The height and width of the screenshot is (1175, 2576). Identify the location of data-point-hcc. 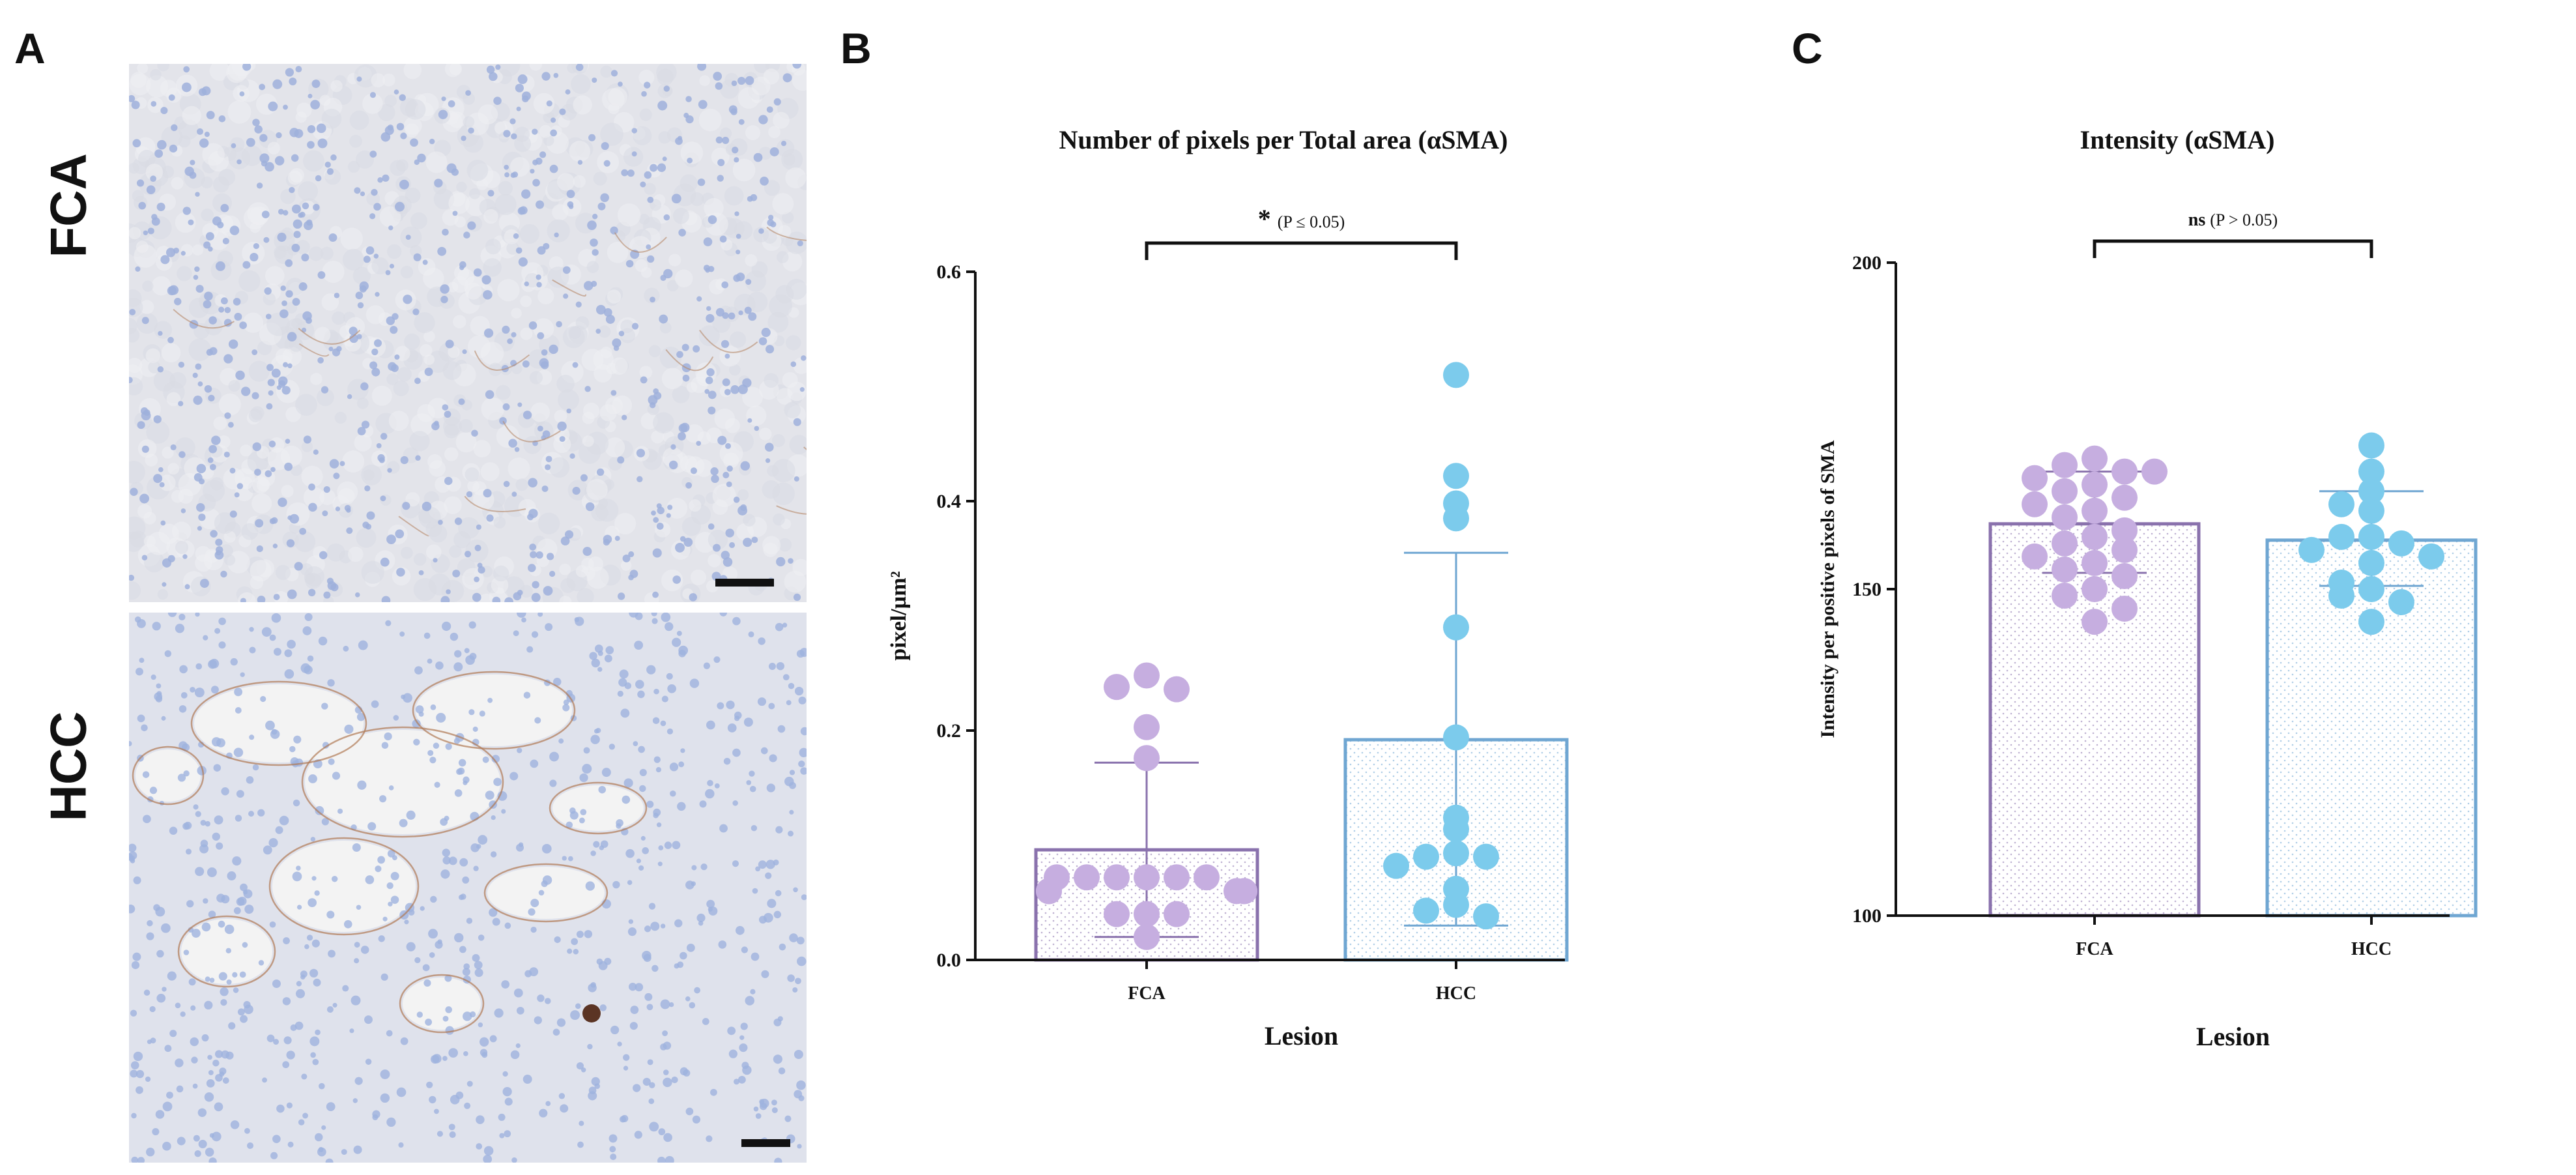
(2371, 589).